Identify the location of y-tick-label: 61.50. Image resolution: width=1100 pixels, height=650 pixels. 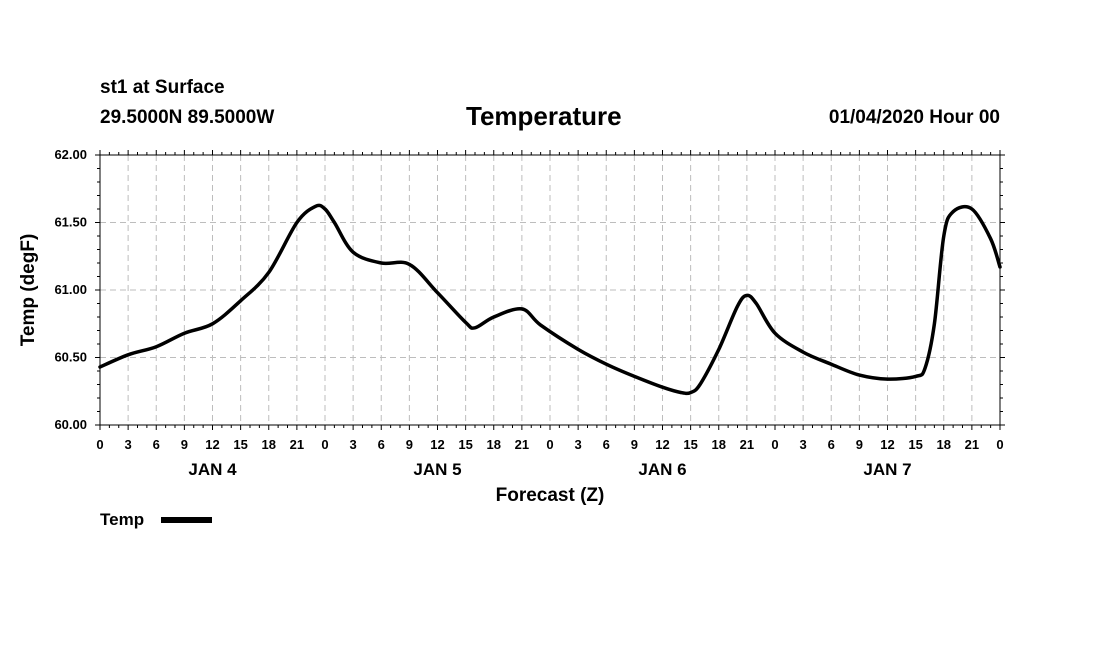
(70, 222).